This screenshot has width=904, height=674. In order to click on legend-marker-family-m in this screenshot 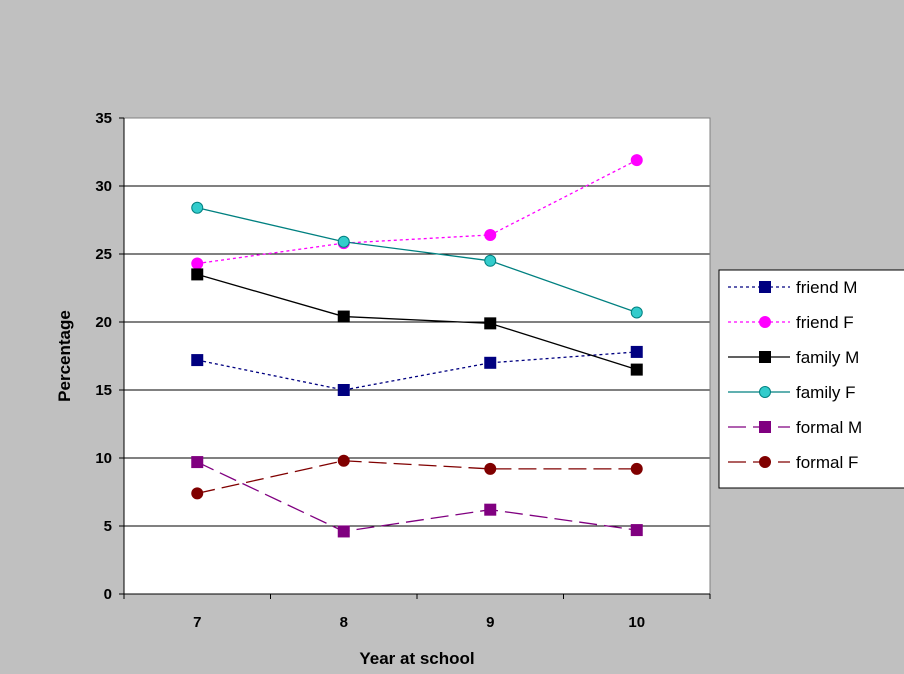, I will do `click(765, 357)`.